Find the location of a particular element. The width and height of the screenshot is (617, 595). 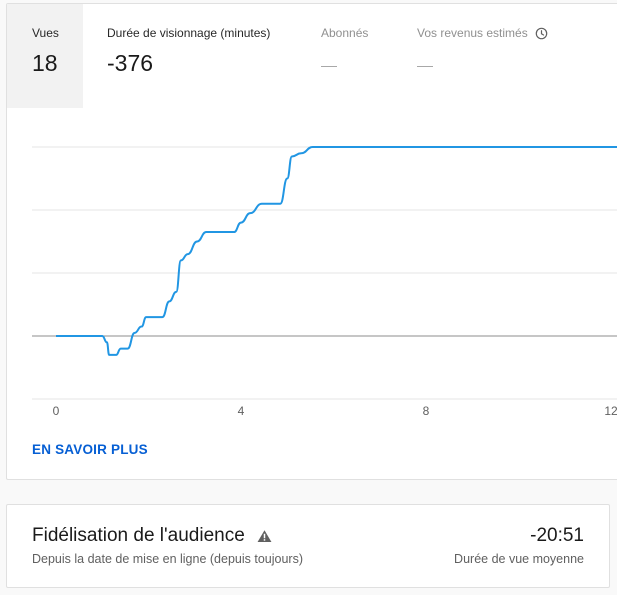

metric-tab-label: Vues is located at coordinates (45, 33).